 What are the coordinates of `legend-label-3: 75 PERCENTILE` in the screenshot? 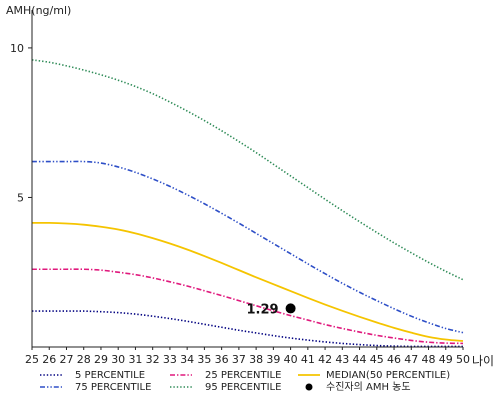 It's located at (113, 387).